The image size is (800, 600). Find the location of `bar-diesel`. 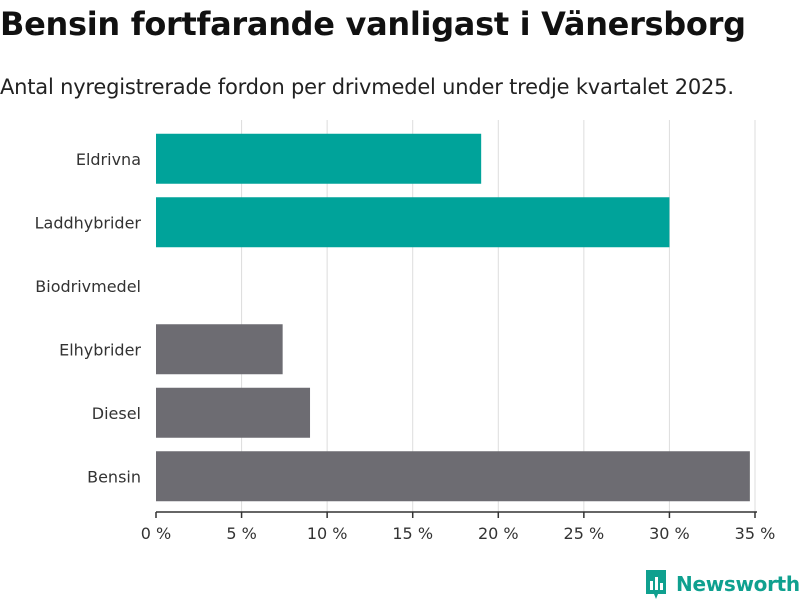

bar-diesel is located at coordinates (233, 412).